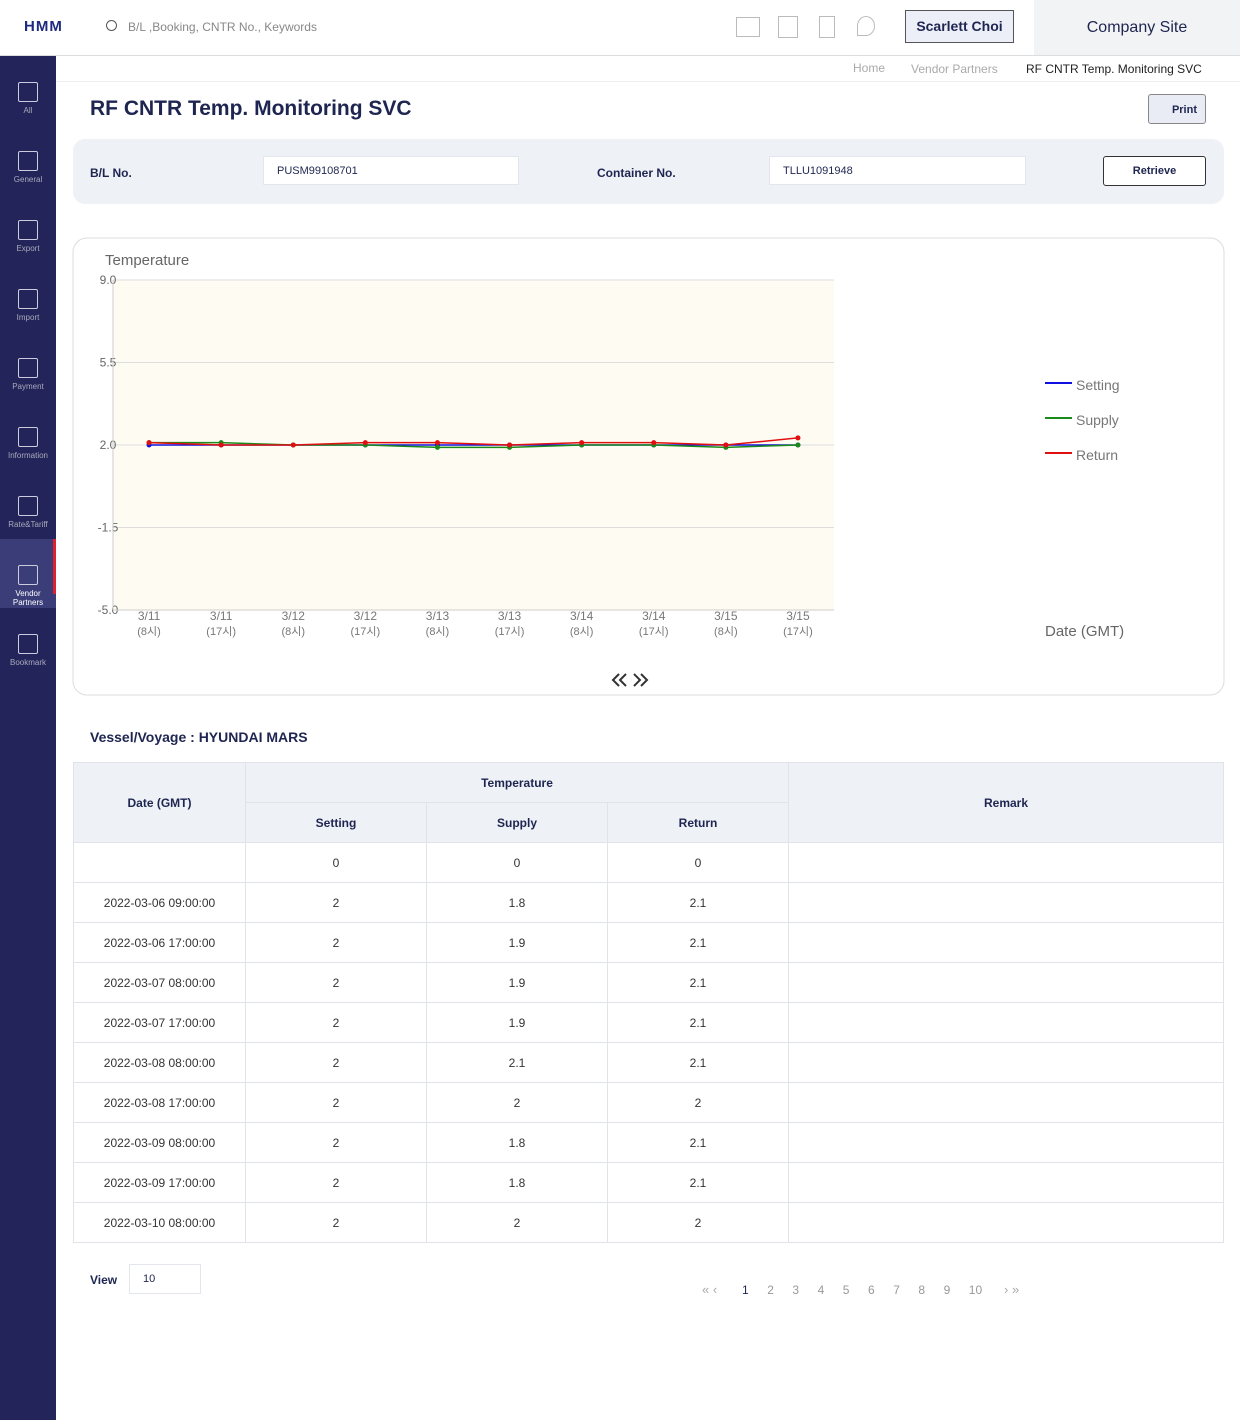 The width and height of the screenshot is (1240, 1420). What do you see at coordinates (871, 1290) in the screenshot?
I see `page-number: 6` at bounding box center [871, 1290].